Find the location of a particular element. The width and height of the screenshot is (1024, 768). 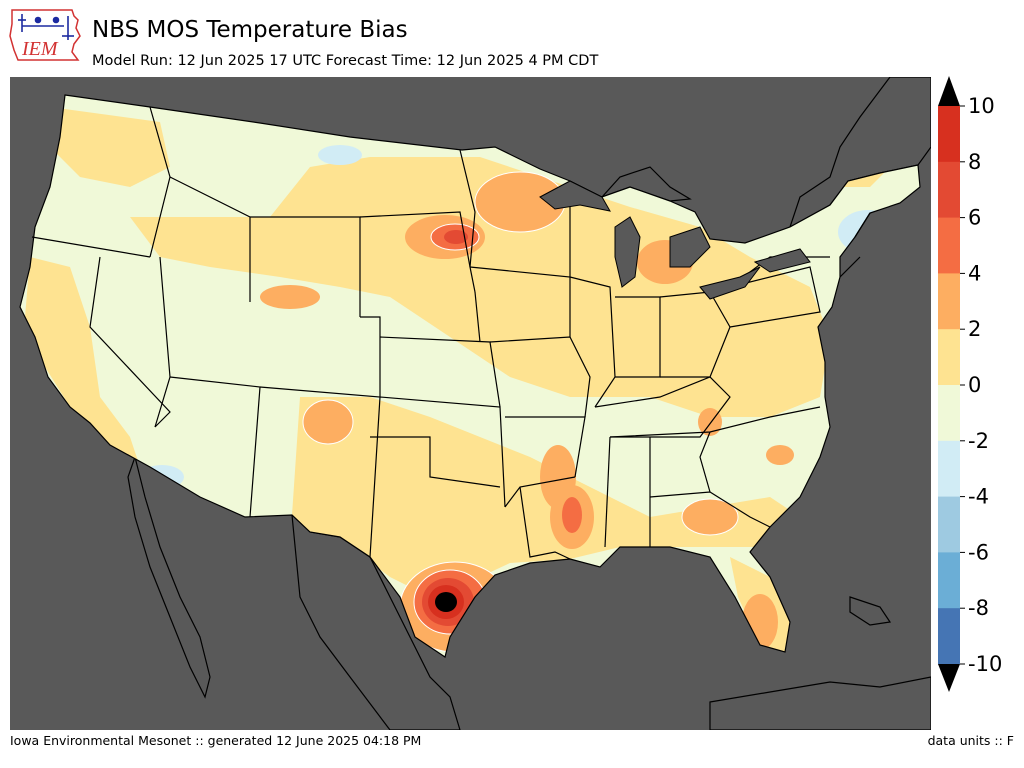

colorbar-tick-label: 6 is located at coordinates (974, 218).